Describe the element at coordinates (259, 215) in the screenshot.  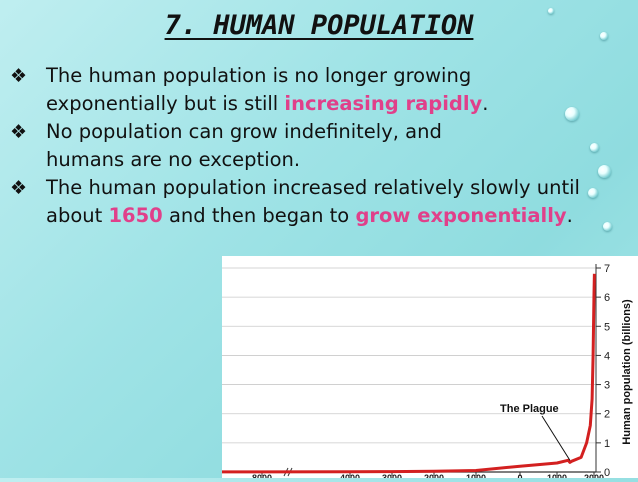
I see `bullet-text: and then began to` at that location.